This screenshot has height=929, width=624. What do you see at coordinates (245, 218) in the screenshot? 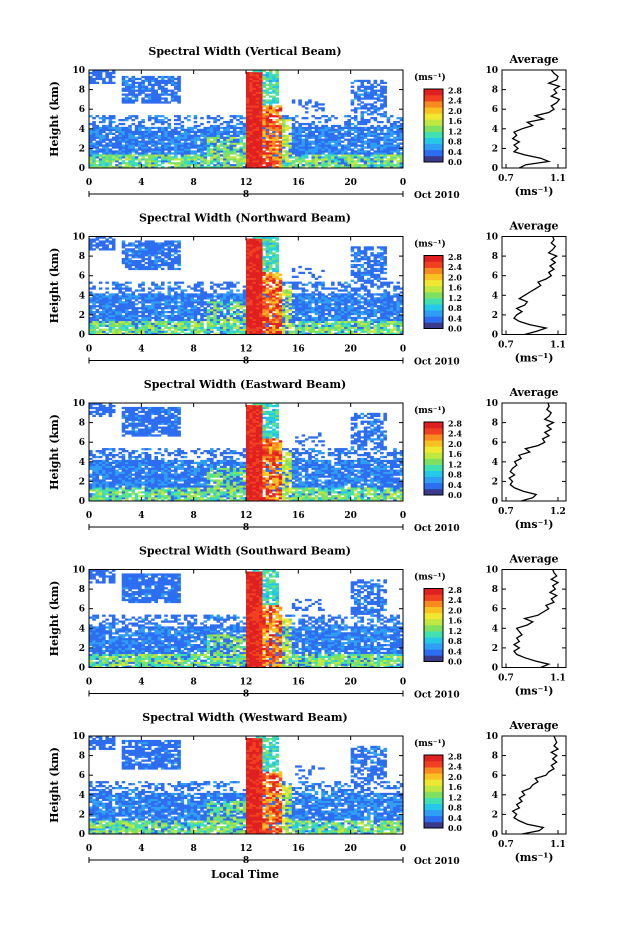
I see `panel-title: Spectral Width (Northward Beam)` at bounding box center [245, 218].